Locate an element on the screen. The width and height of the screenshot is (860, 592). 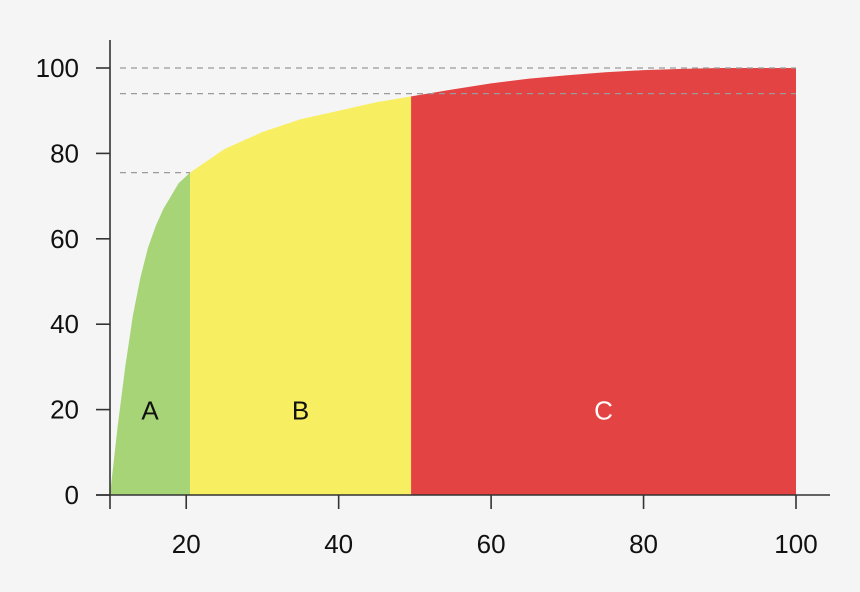
y-tick-label: 0 is located at coordinates (72, 495).